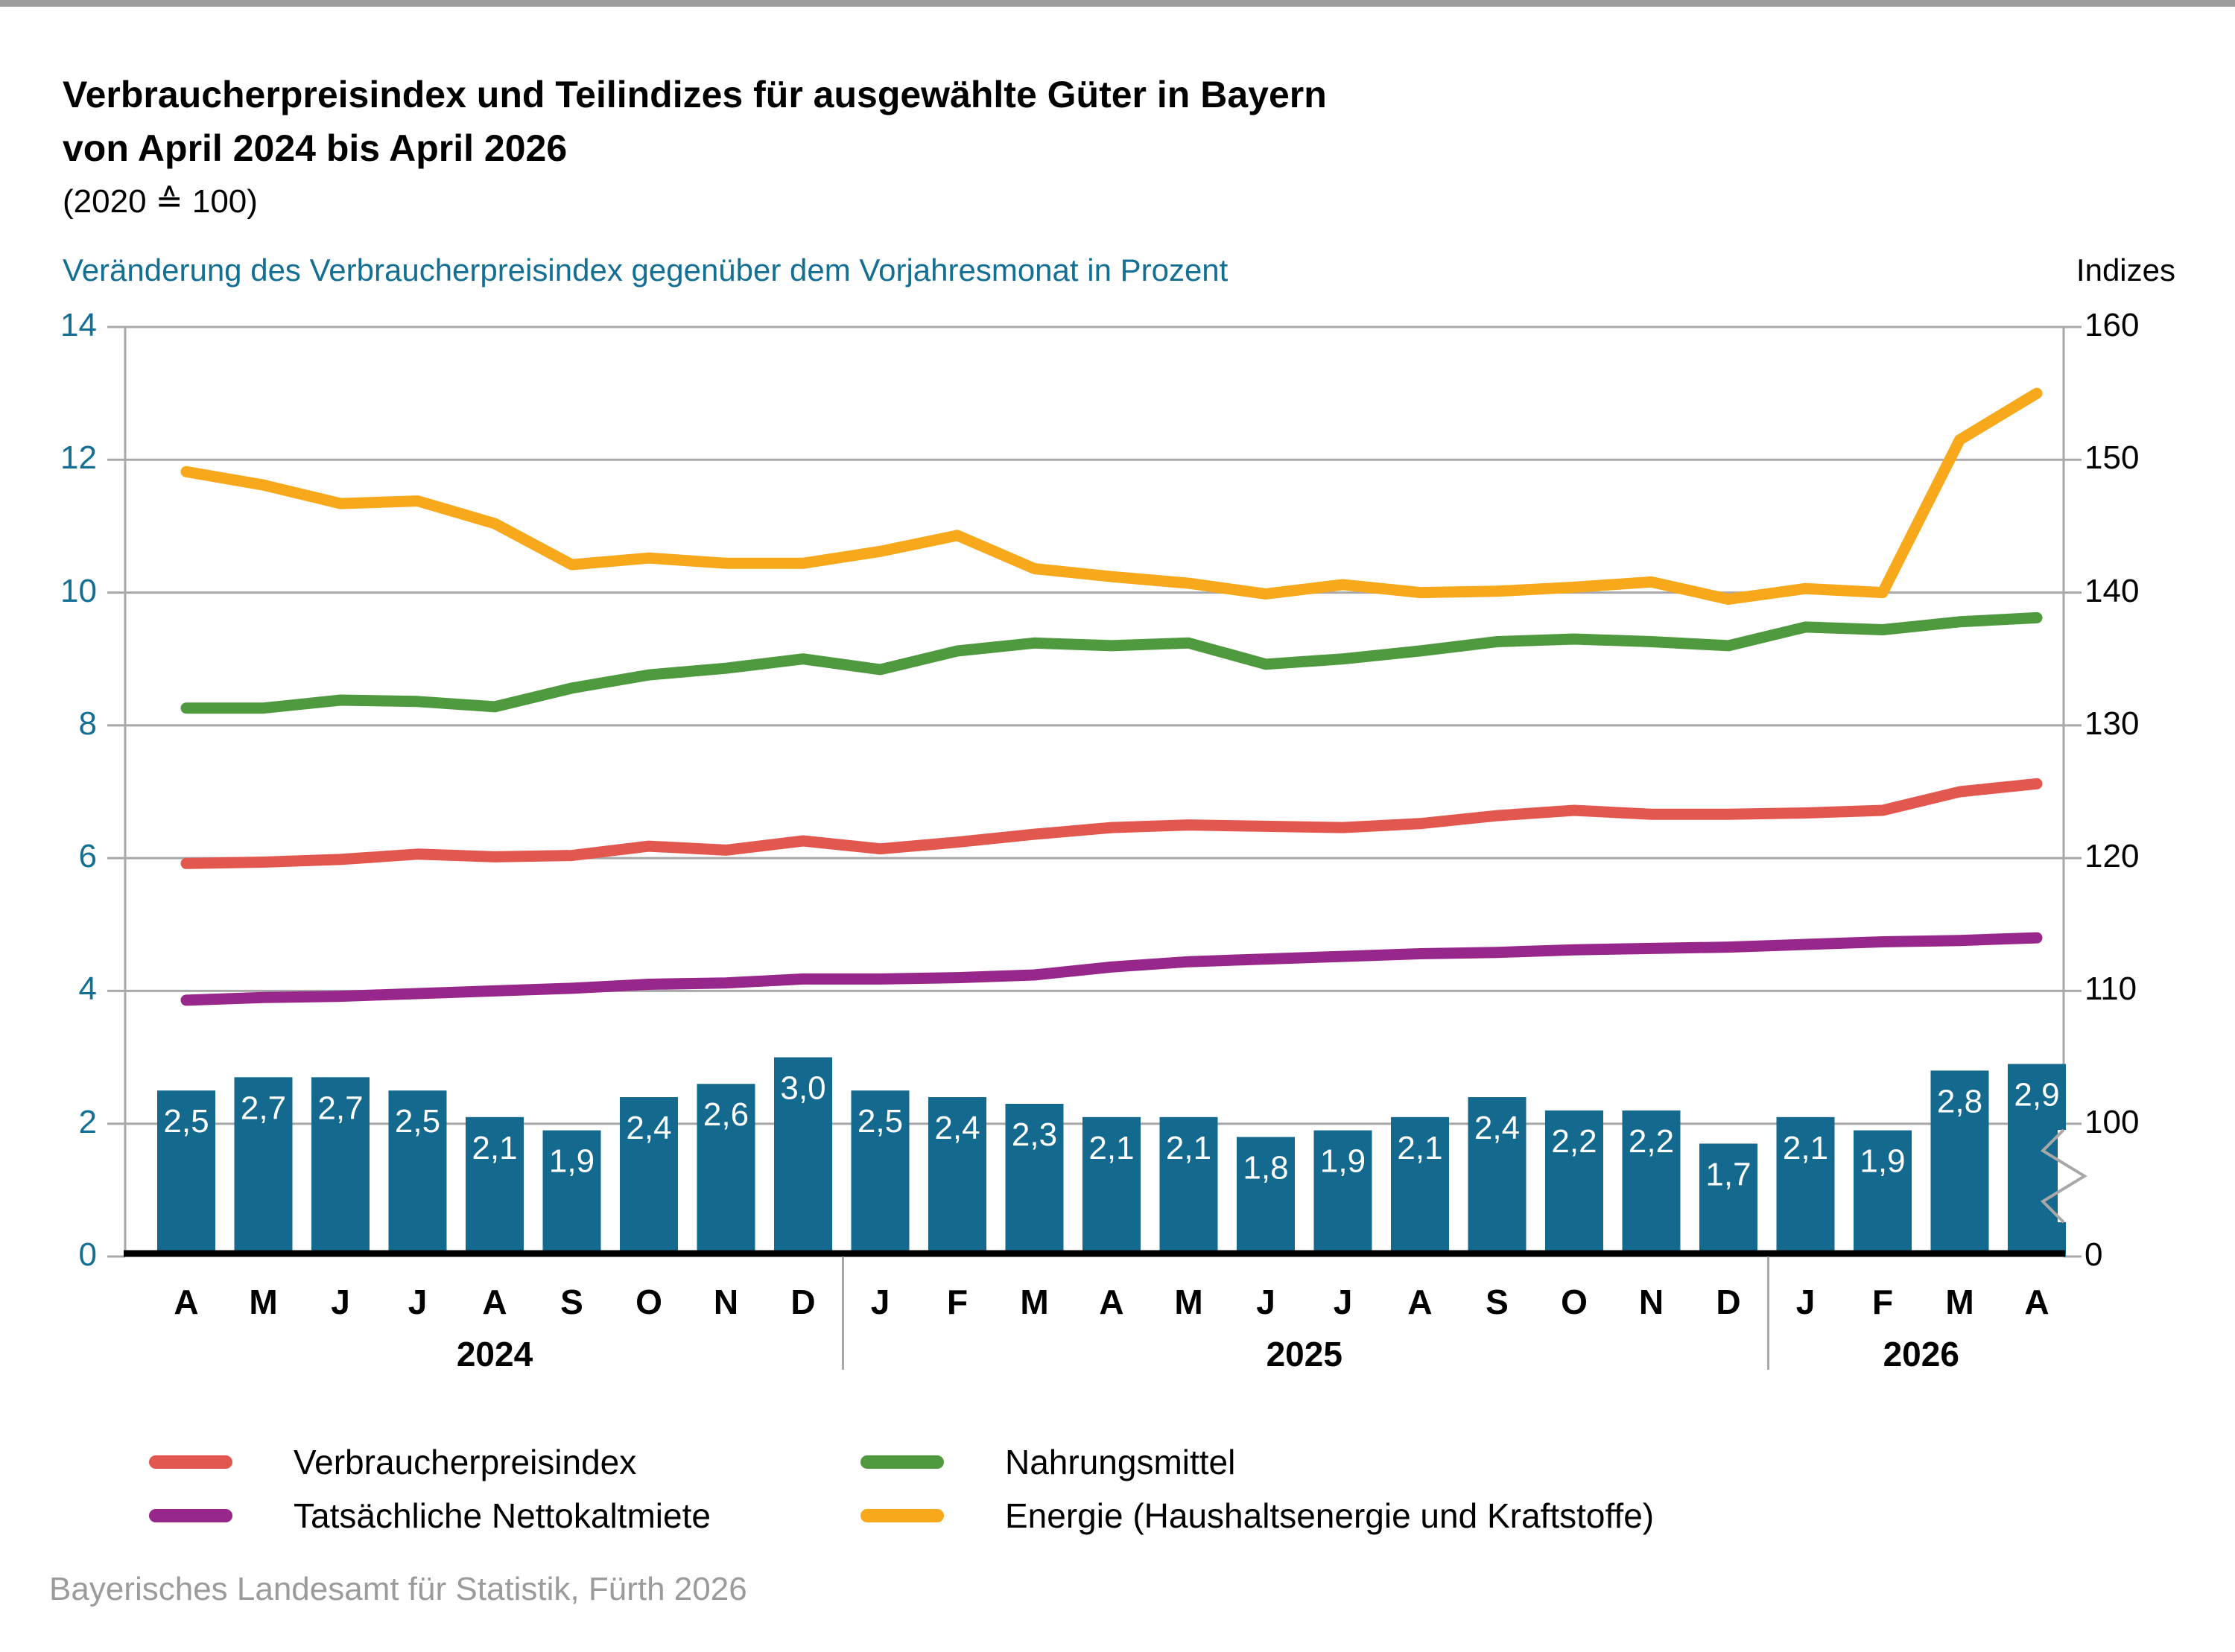 Image resolution: width=2235 pixels, height=1652 pixels. Describe the element at coordinates (1034, 1134) in the screenshot. I see `bar-value-label: 2,3` at that location.